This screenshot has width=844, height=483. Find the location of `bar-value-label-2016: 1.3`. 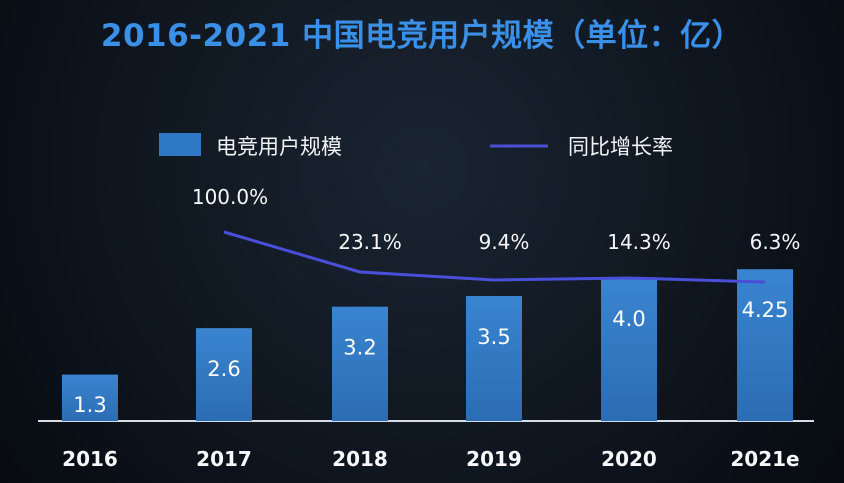

bar-value-label-2016: 1.3 is located at coordinates (89, 405).